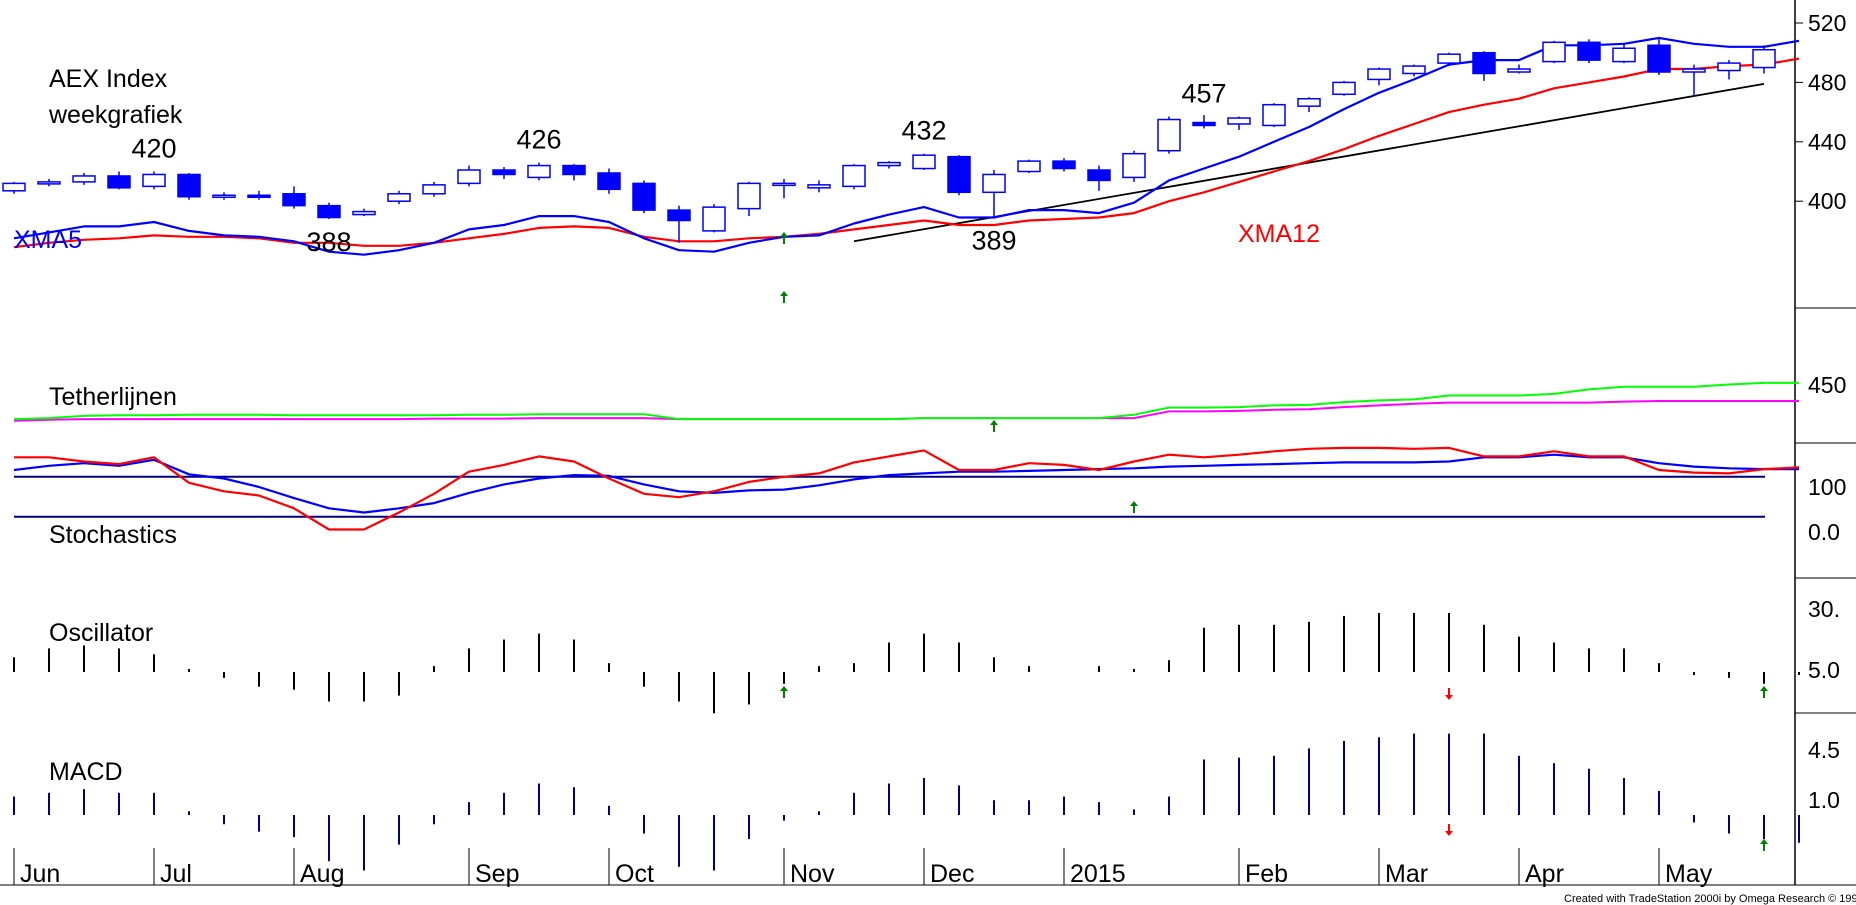  Describe the element at coordinates (115, 115) in the screenshot. I see `chart-title-line2: weekgrafiek` at that location.